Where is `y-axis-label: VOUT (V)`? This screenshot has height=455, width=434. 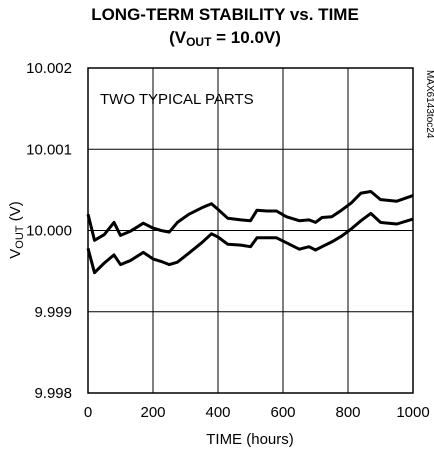 y-axis-label: VOUT (V) is located at coordinates (16, 229).